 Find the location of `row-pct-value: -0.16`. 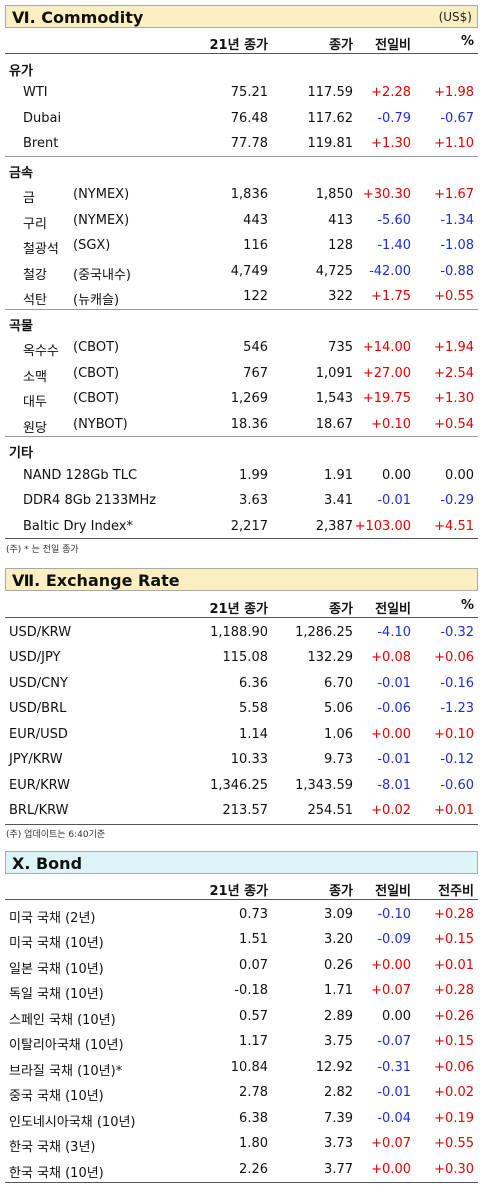

row-pct-value: -0.16 is located at coordinates (457, 683).